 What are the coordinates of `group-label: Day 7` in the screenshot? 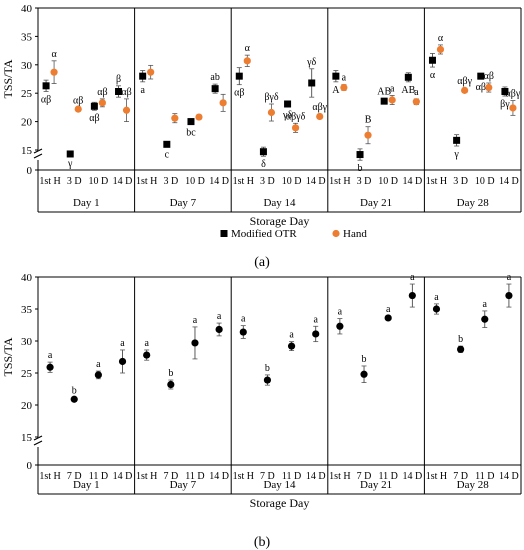 It's located at (183, 203).